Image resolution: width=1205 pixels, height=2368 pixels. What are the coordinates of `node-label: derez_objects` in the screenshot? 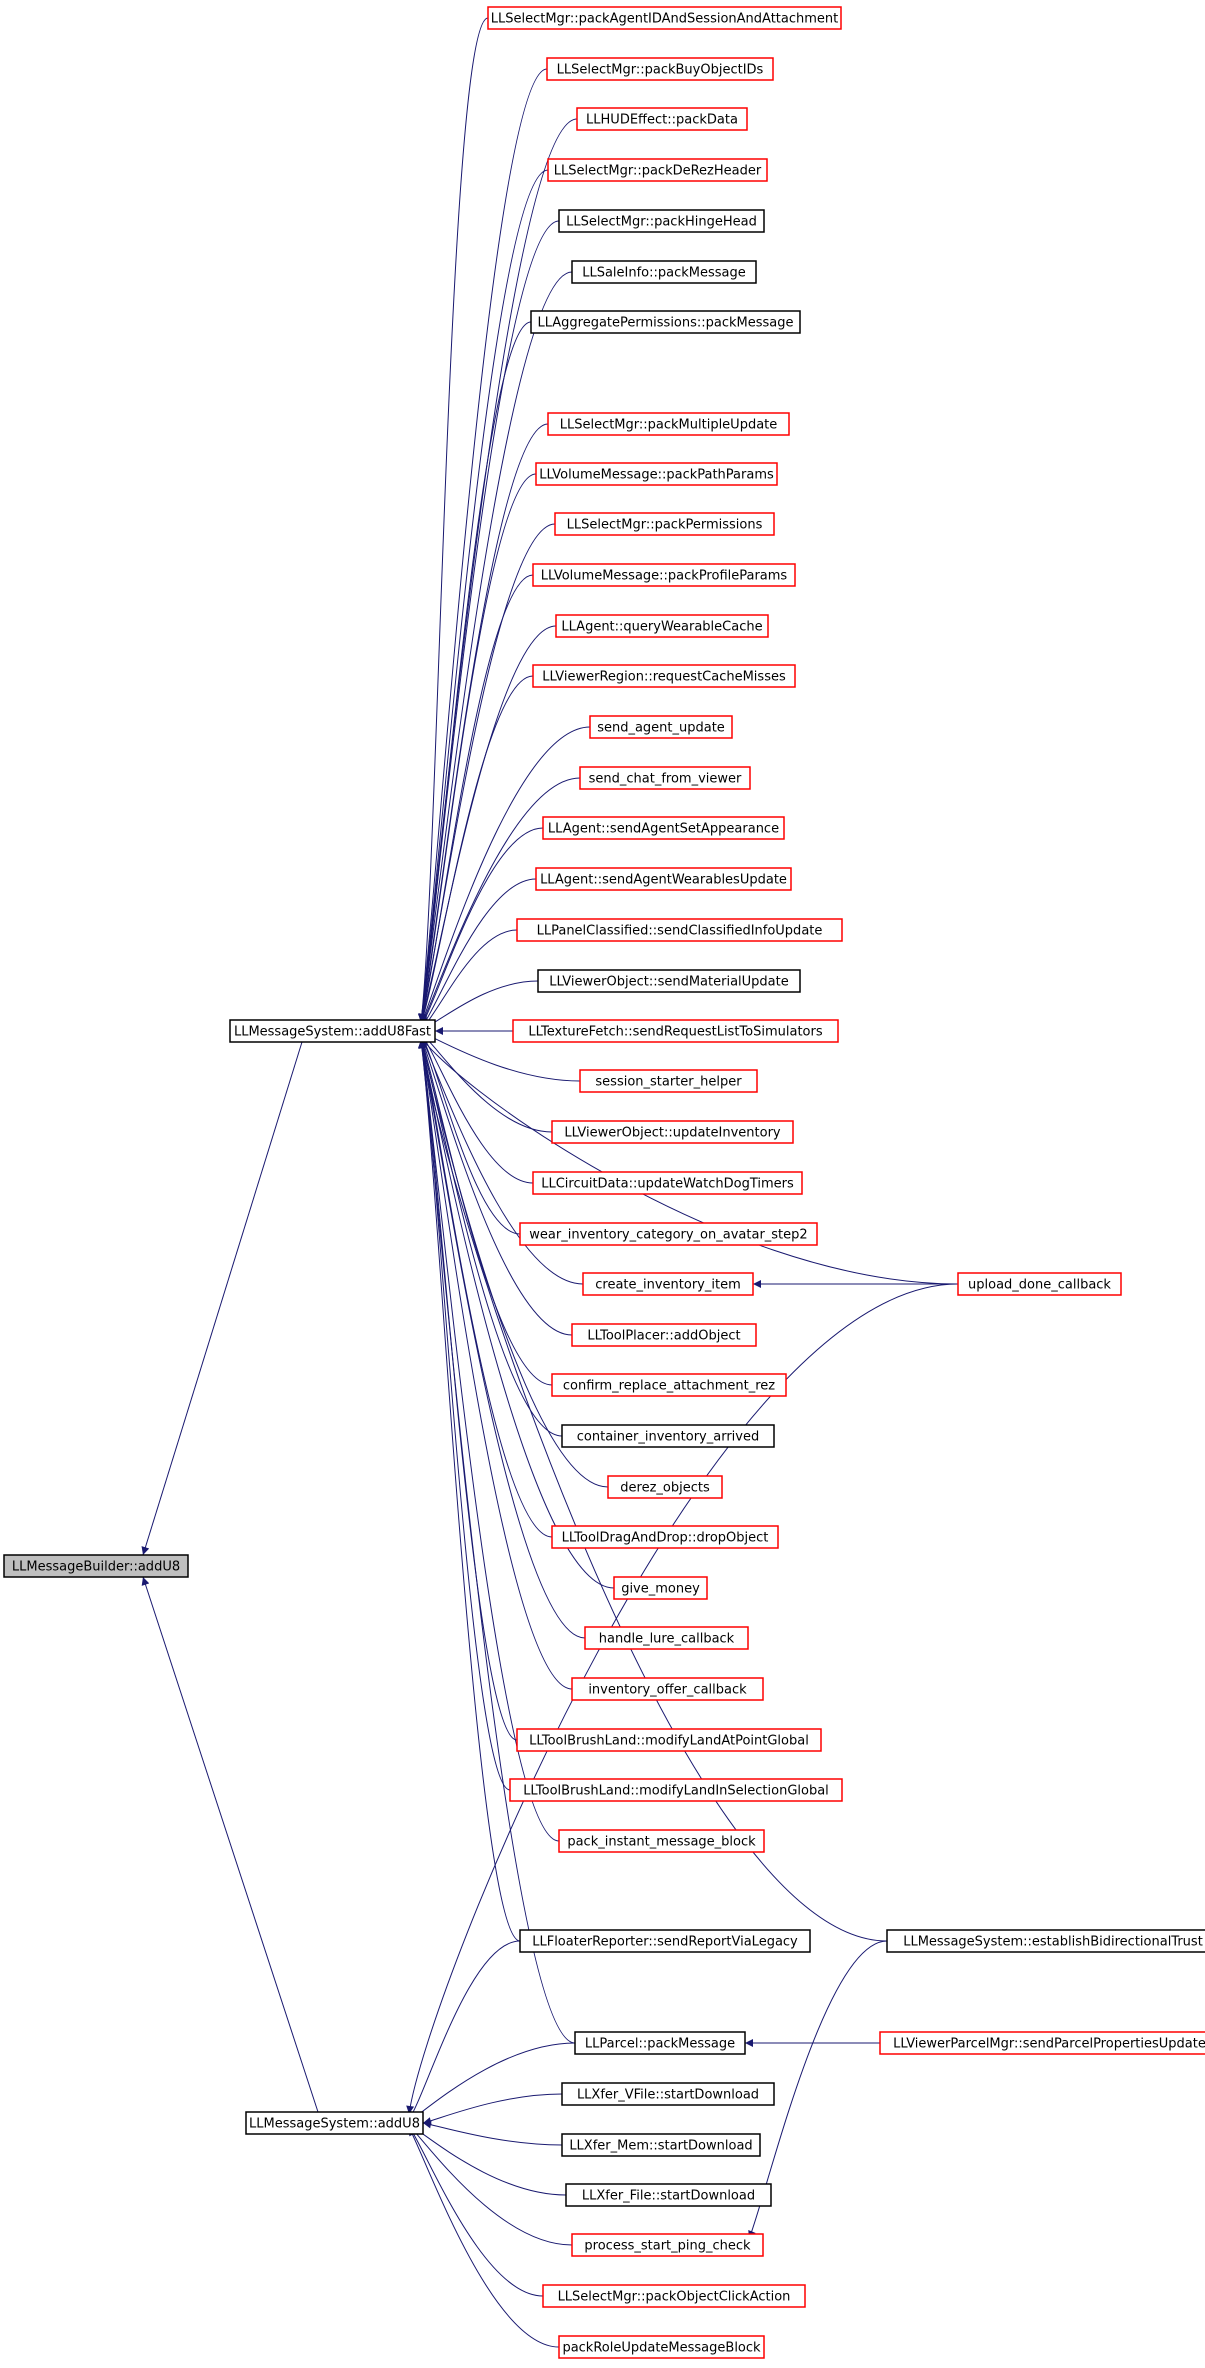 It's located at (665, 1488).